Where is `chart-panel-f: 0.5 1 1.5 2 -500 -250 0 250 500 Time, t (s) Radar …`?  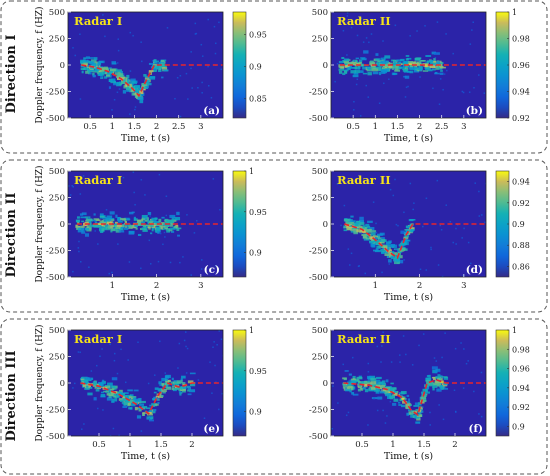
chart-panel-f: 0.5 1 1.5 2 -500 -250 0 250 500 Time, t (s) Radar … is located at coordinates (419, 394).